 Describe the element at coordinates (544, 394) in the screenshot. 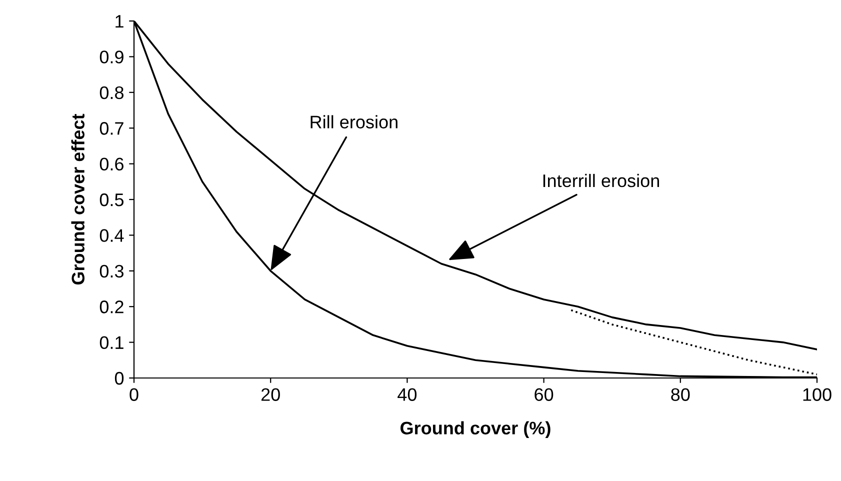

I see `x-tick-label: 60` at that location.